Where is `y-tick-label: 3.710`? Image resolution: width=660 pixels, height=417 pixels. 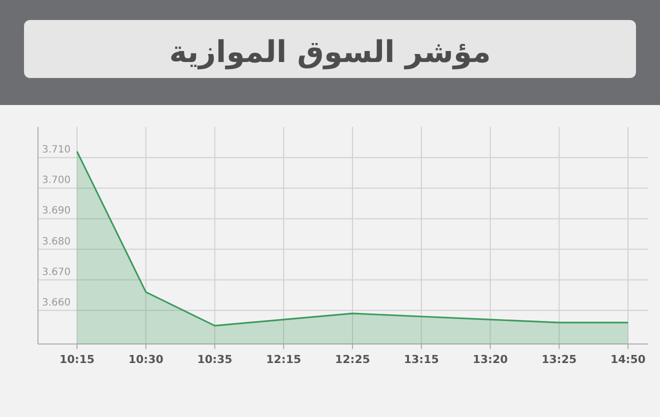
y-tick-label: 3.710 is located at coordinates (56, 150).